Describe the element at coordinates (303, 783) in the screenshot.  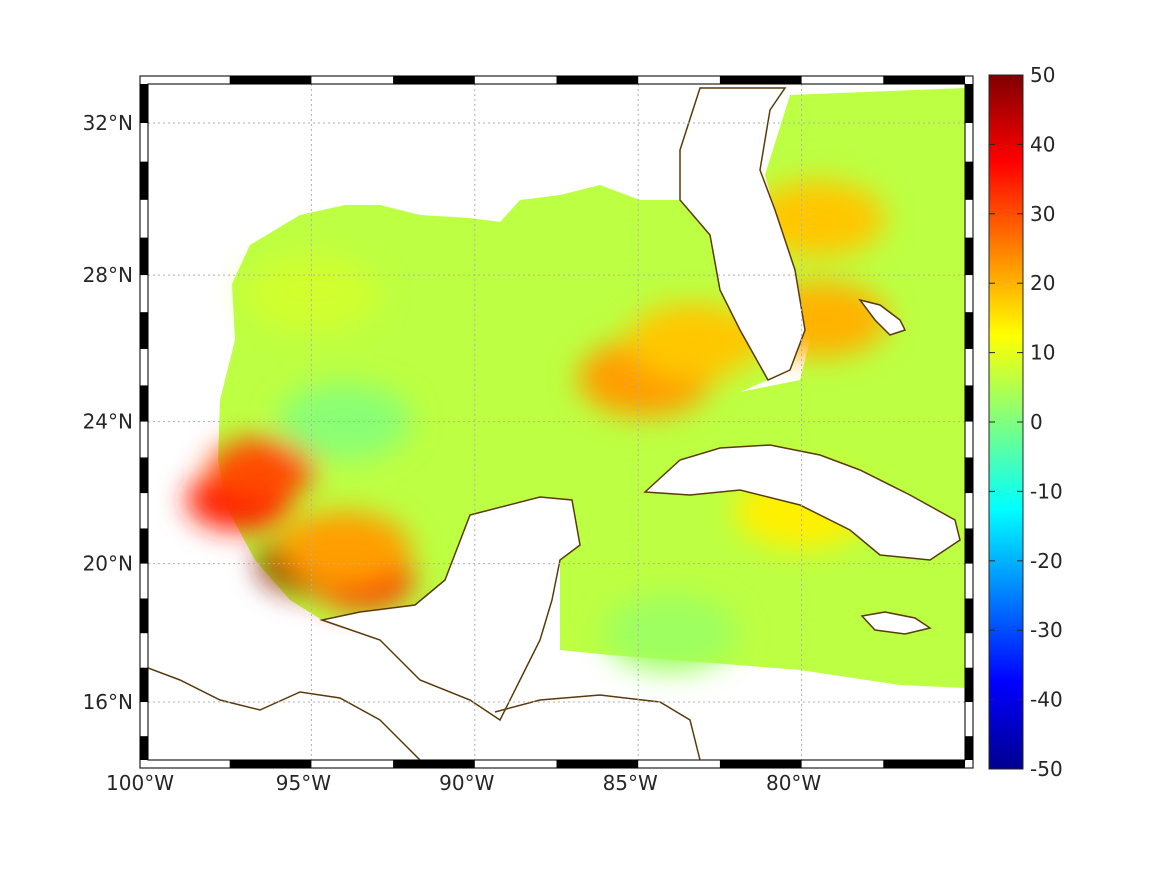
I see `longitude-label: 95°W` at that location.